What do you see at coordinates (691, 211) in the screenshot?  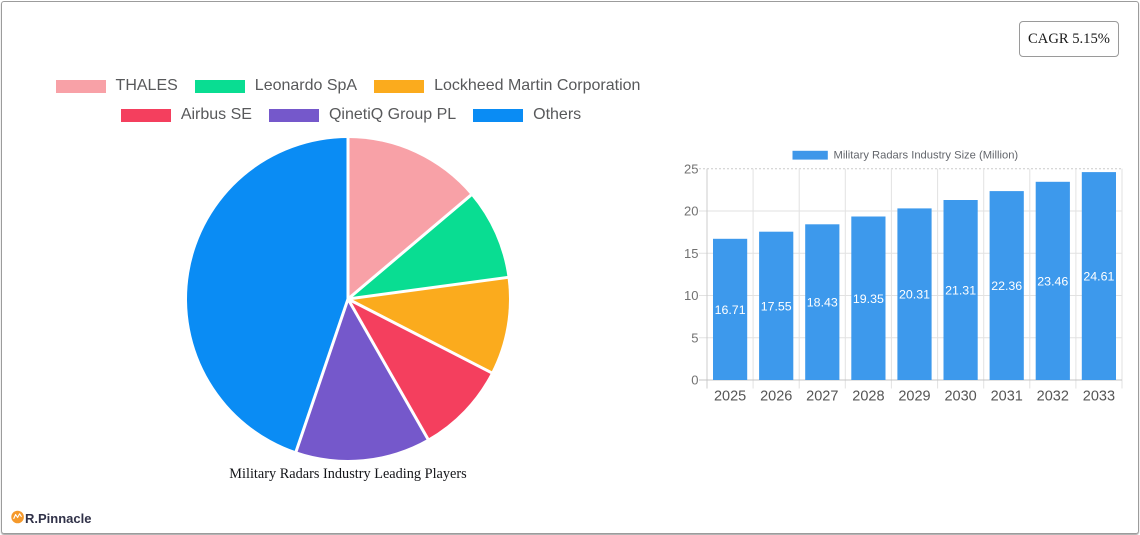 I see `svg-text: 20` at bounding box center [691, 211].